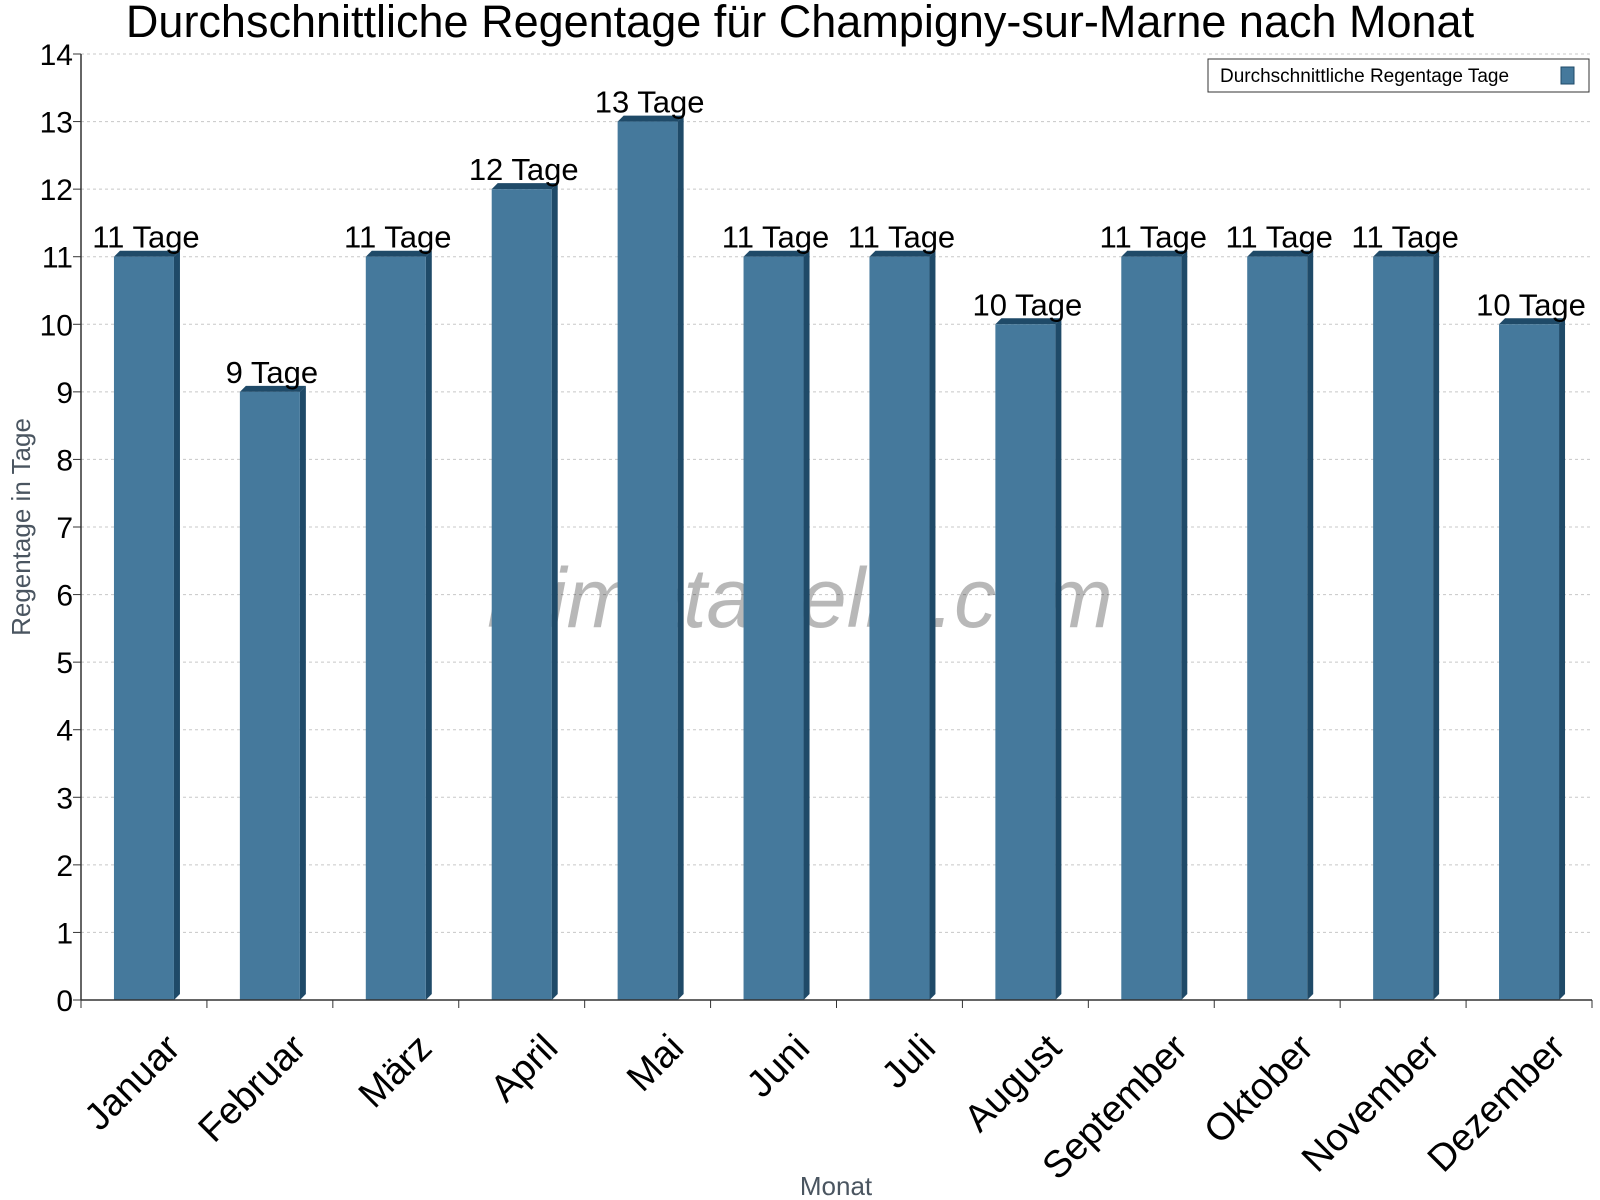 Image resolution: width=1600 pixels, height=1200 pixels. Describe the element at coordinates (655, 1063) in the screenshot. I see `x-tick-label: Mai` at that location.